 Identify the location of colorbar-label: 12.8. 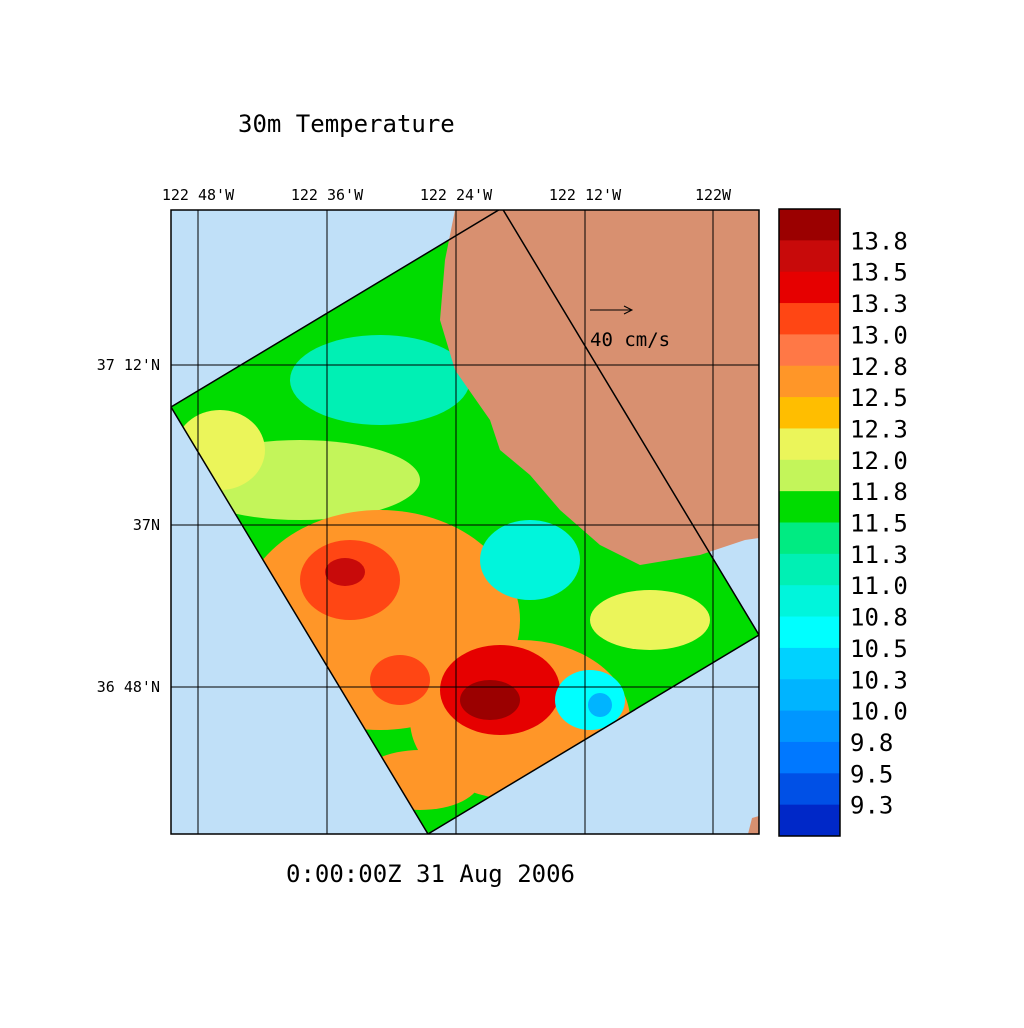
(879, 367).